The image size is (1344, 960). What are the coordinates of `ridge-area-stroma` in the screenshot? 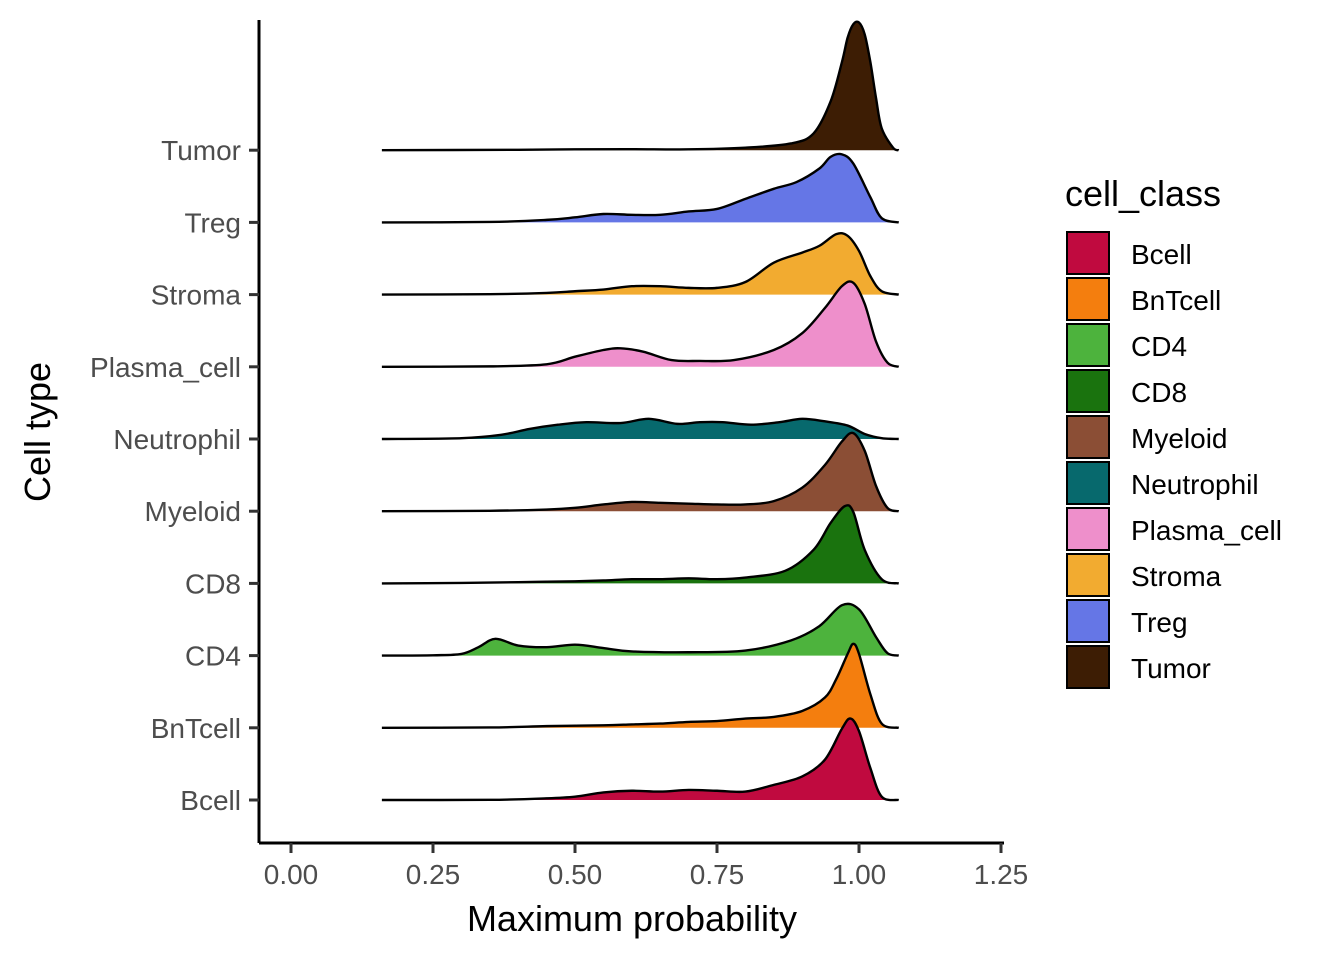 It's located at (640, 264).